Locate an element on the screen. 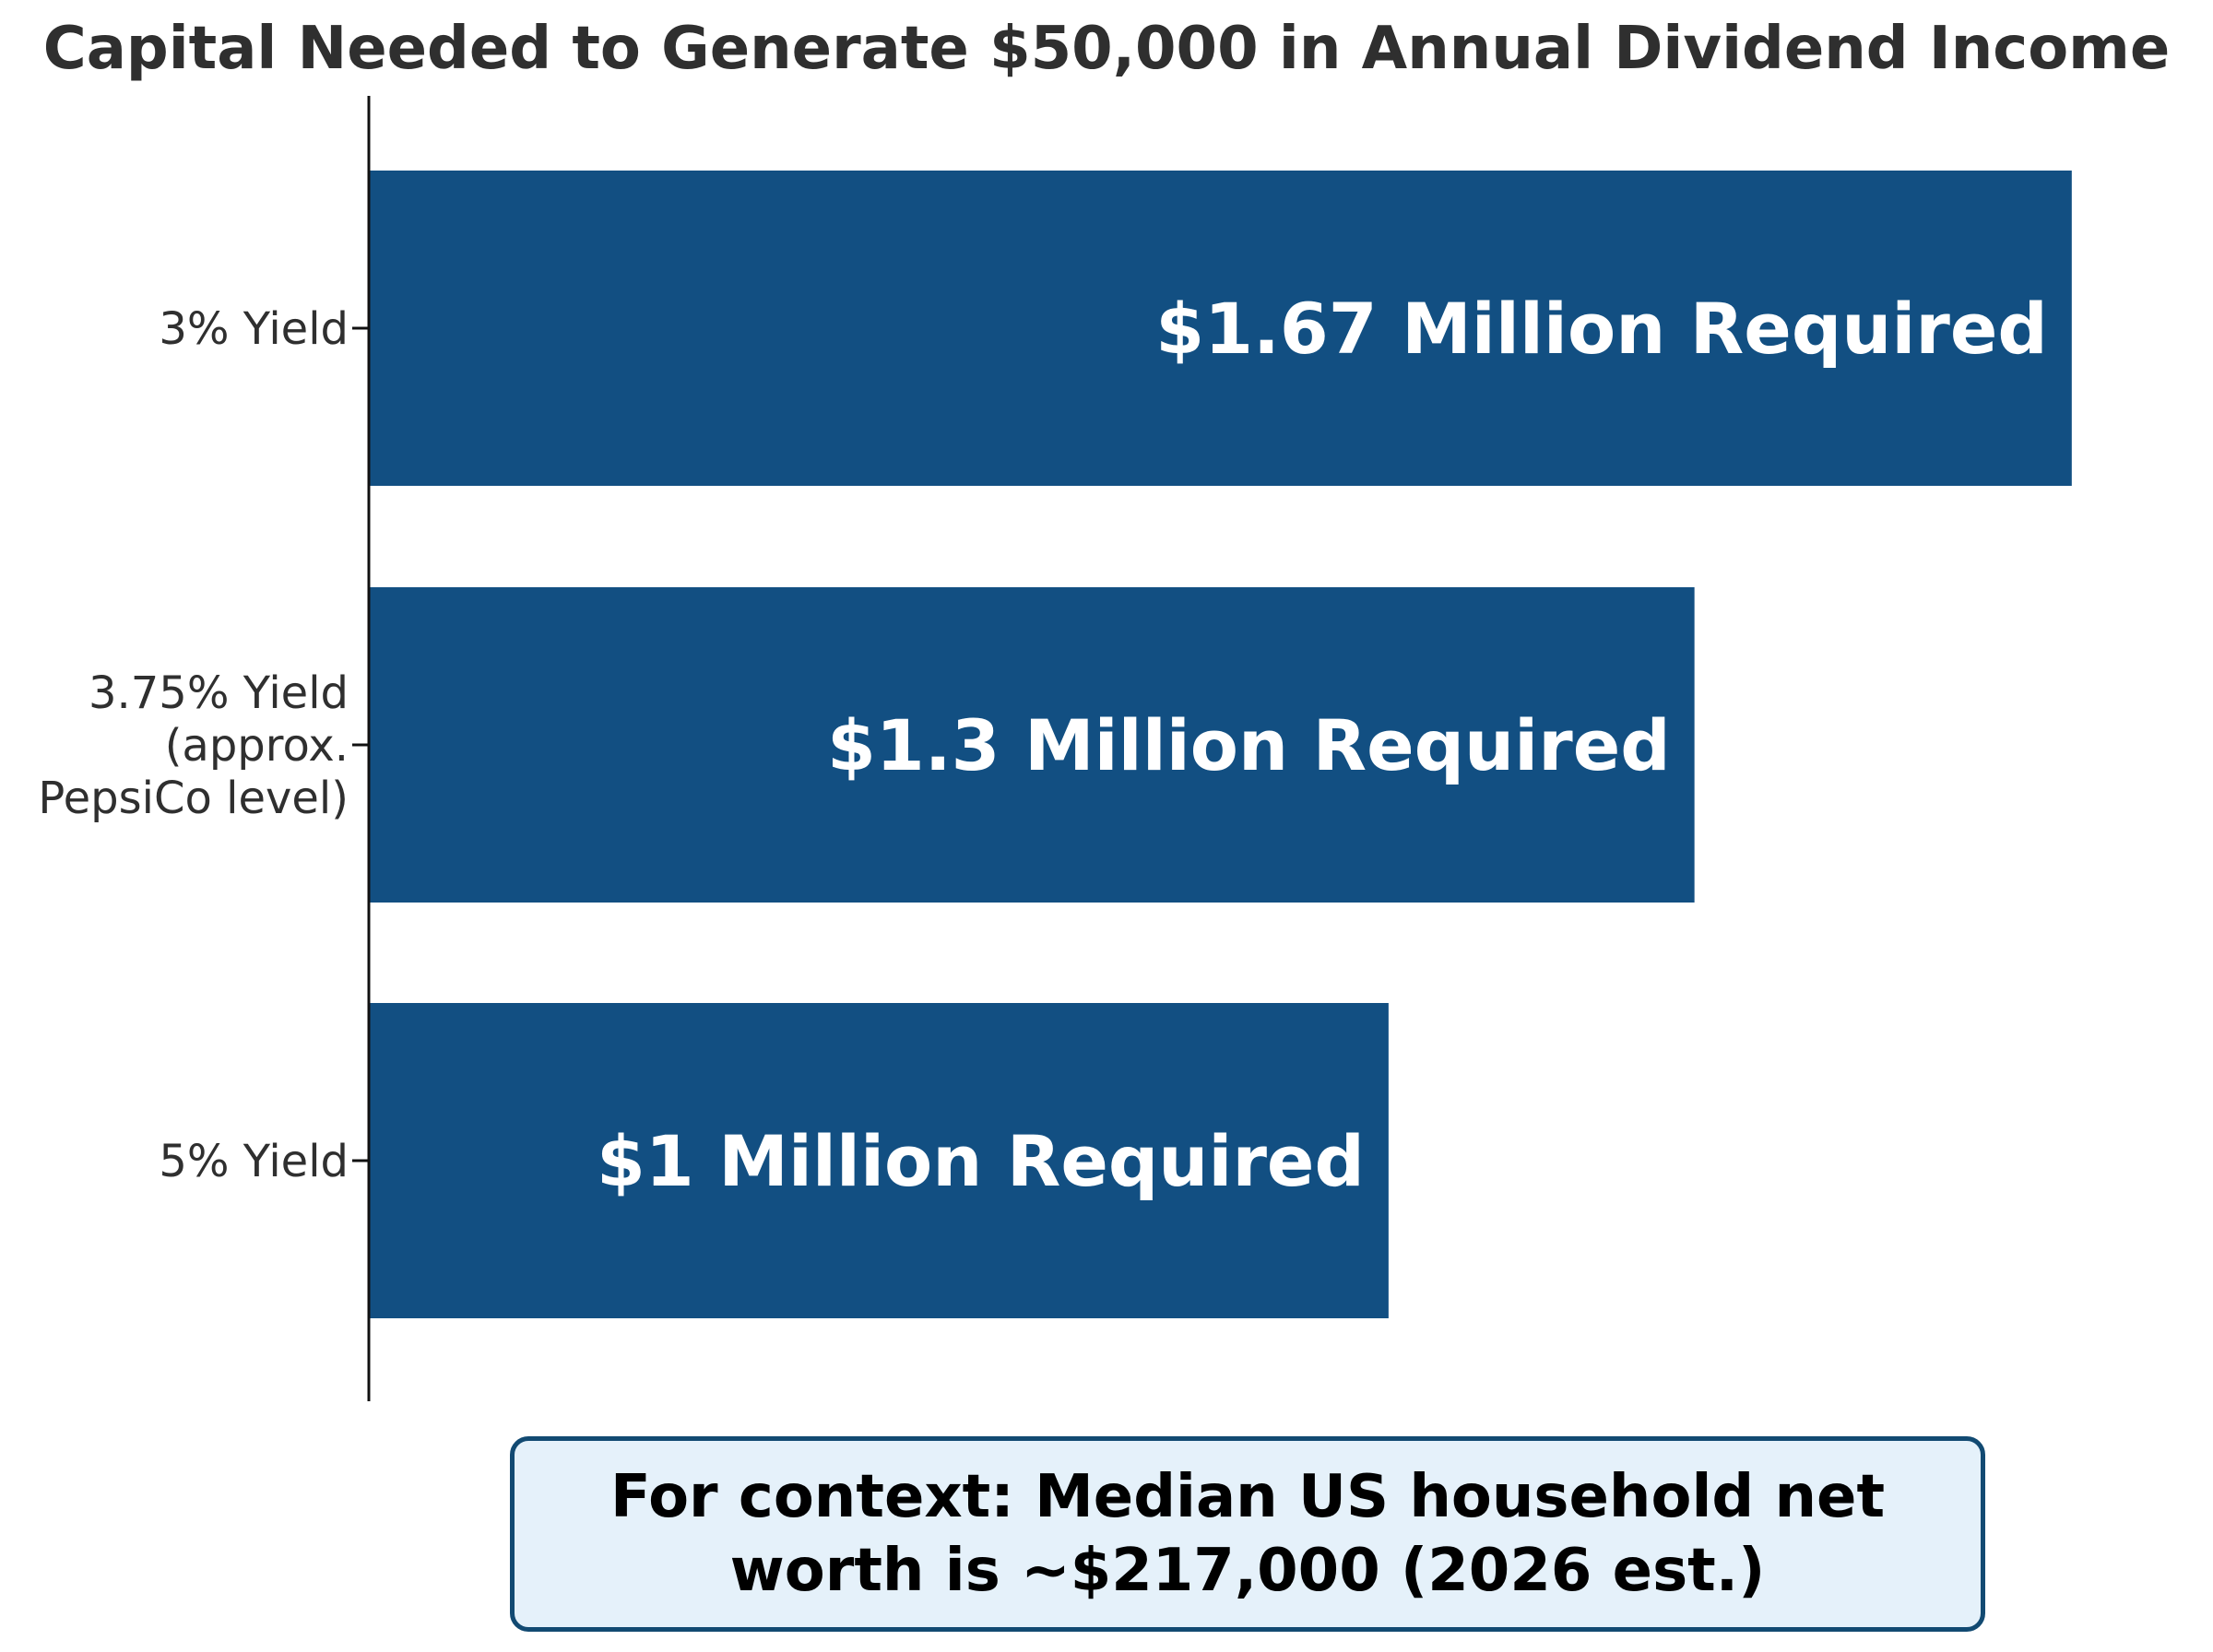 Image resolution: width=2213 pixels, height=1652 pixels. y-tick-label-line: 5% Yield is located at coordinates (254, 1161).